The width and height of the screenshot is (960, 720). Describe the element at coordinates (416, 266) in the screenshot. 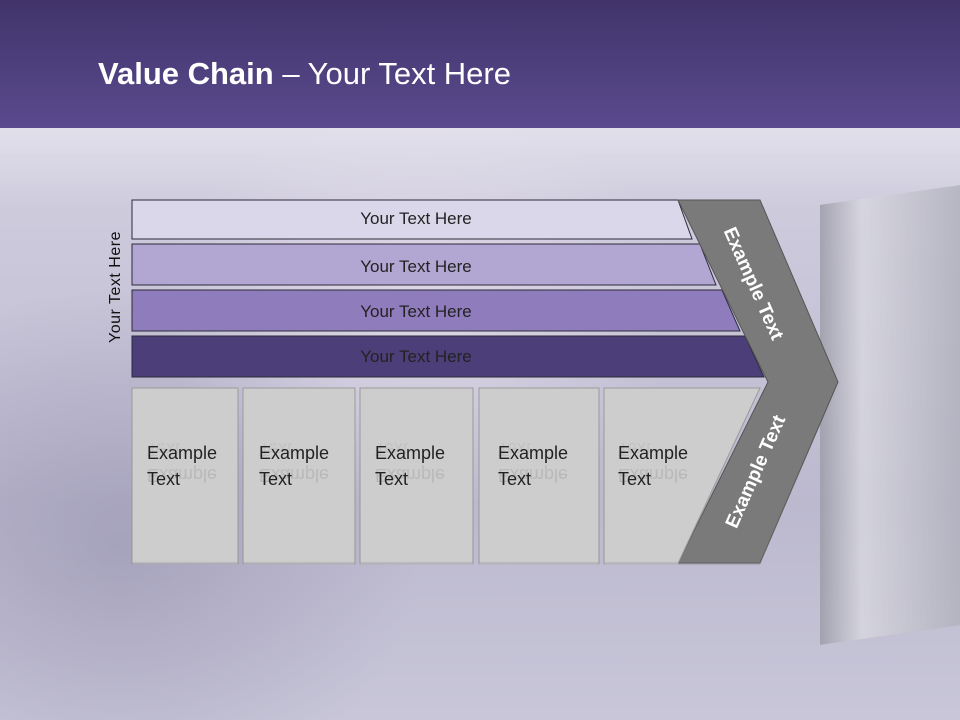

I see `bar-2-label: Your Text Here` at that location.